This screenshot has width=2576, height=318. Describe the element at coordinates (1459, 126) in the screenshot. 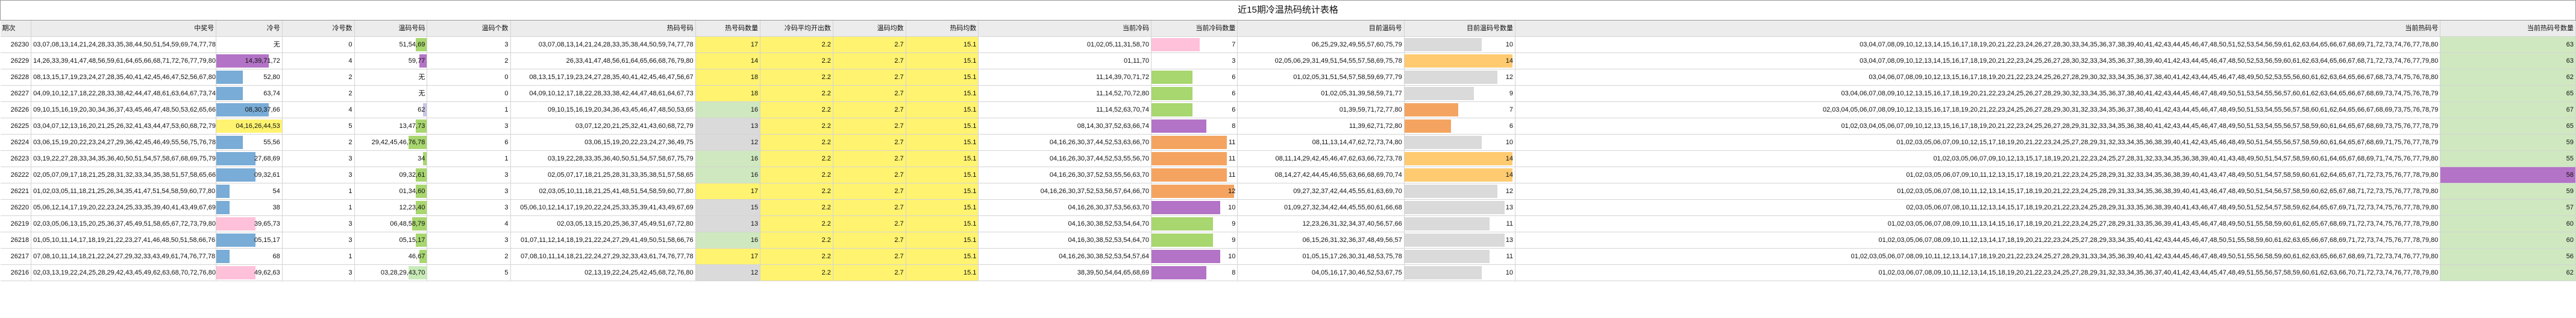

I see `cell-current-warm-count: 6` at that location.